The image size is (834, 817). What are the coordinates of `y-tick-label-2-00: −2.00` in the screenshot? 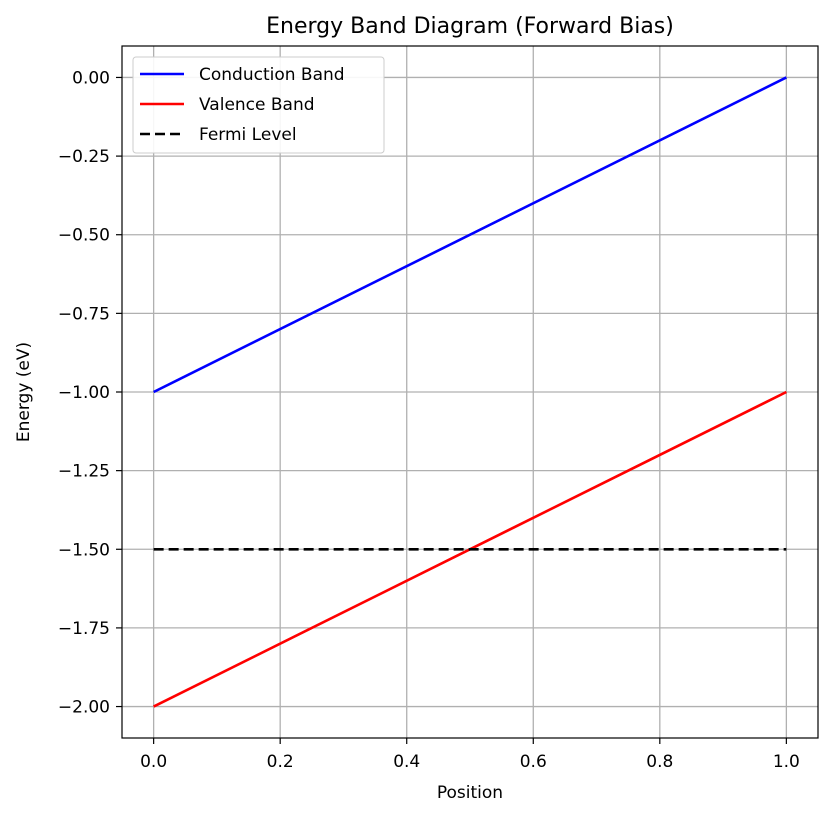 It's located at (84, 708).